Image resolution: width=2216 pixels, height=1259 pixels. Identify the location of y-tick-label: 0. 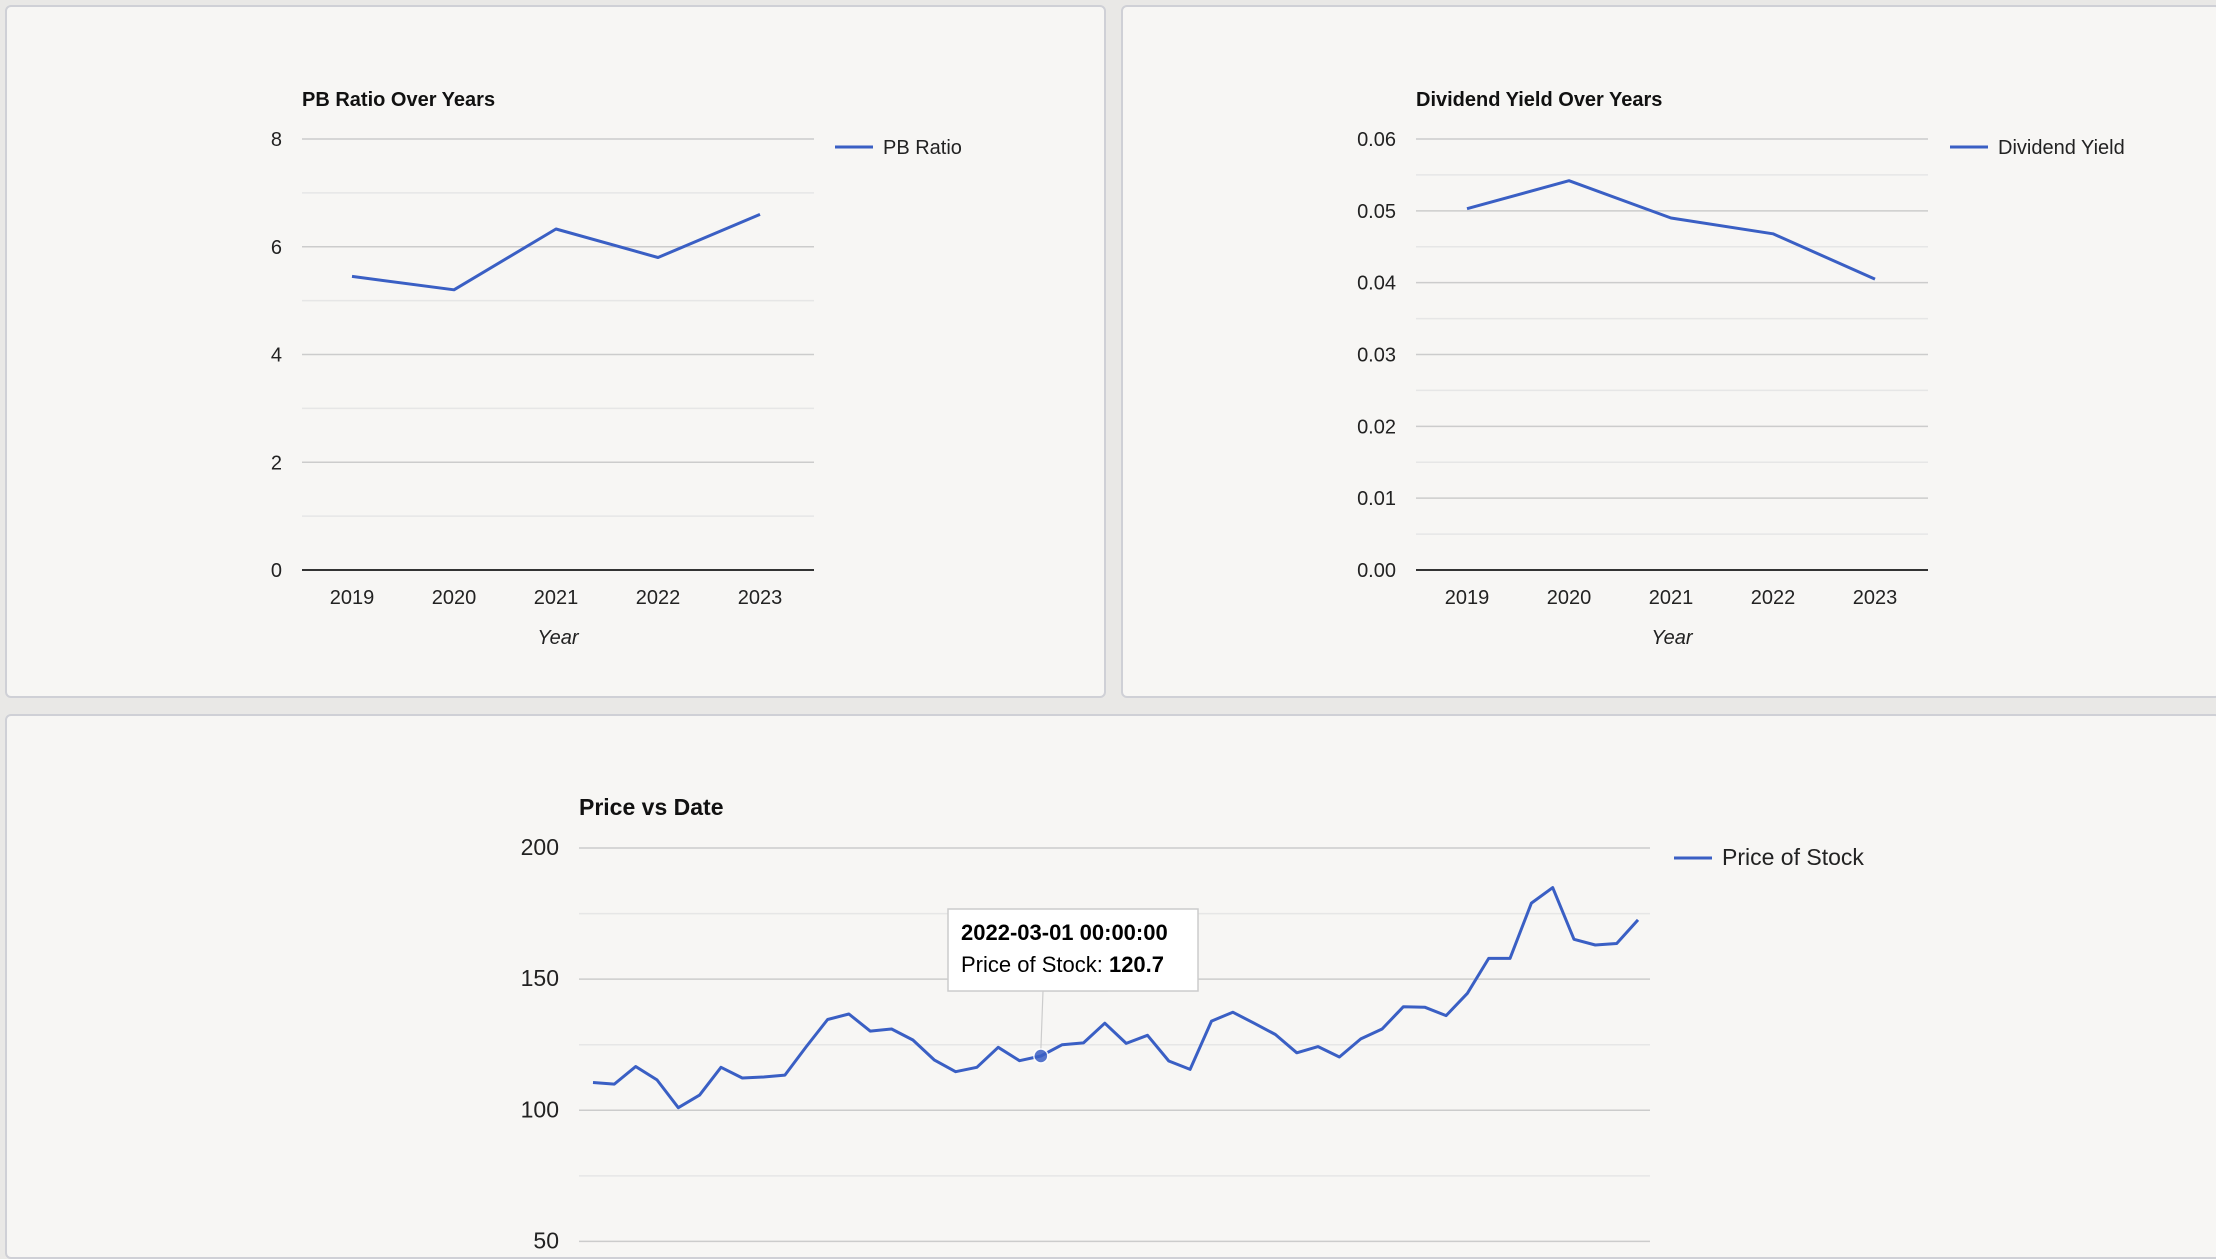
(276, 571).